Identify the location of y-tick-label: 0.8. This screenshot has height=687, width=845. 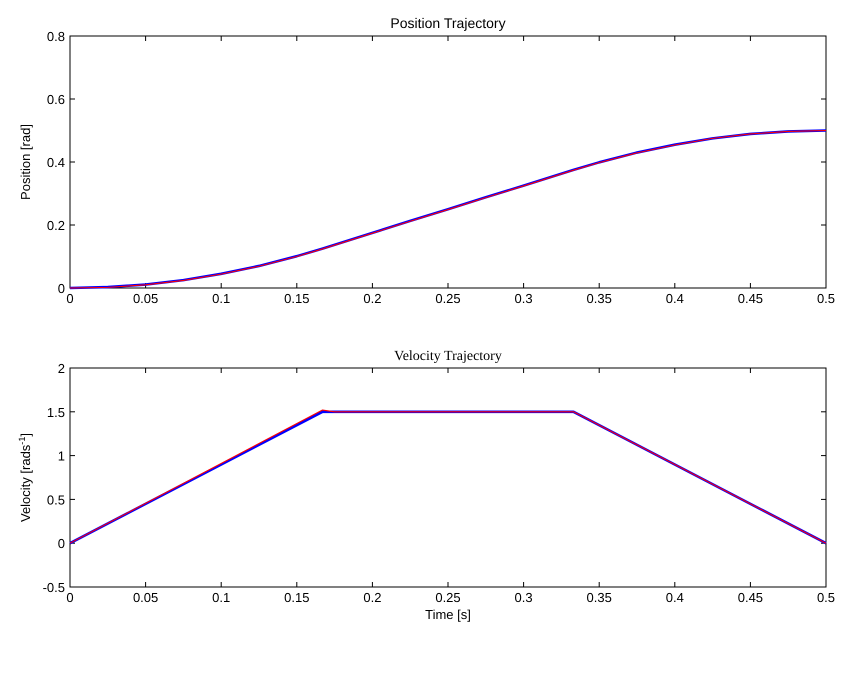
(55, 36).